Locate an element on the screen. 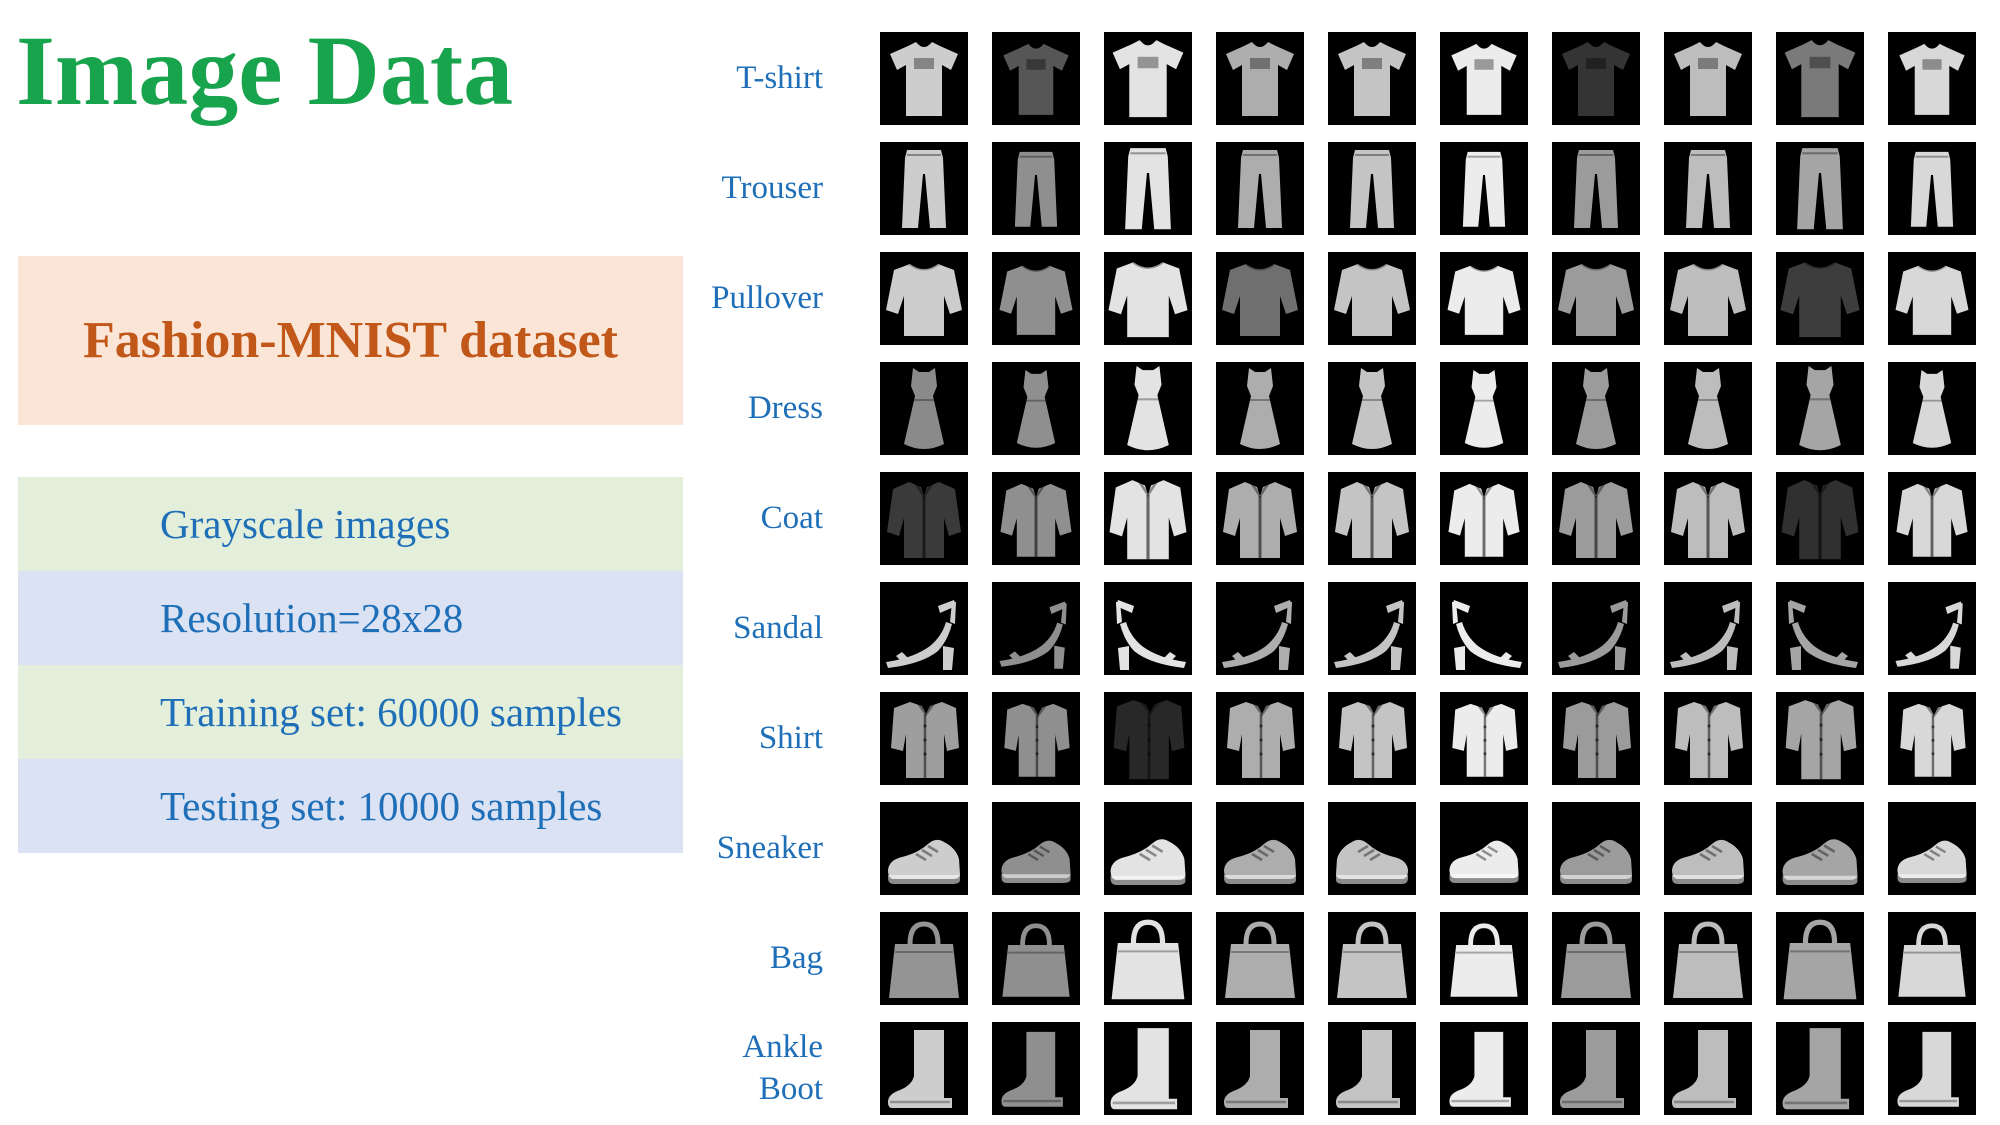 The width and height of the screenshot is (2000, 1125). info-box-grayscale: Grayscale images is located at coordinates (350, 524).